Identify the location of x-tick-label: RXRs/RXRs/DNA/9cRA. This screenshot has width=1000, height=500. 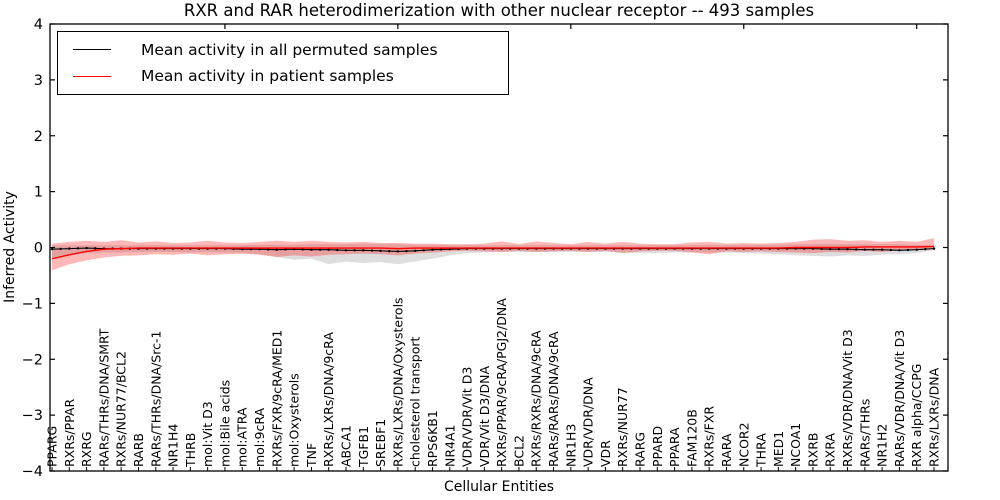
(536, 398).